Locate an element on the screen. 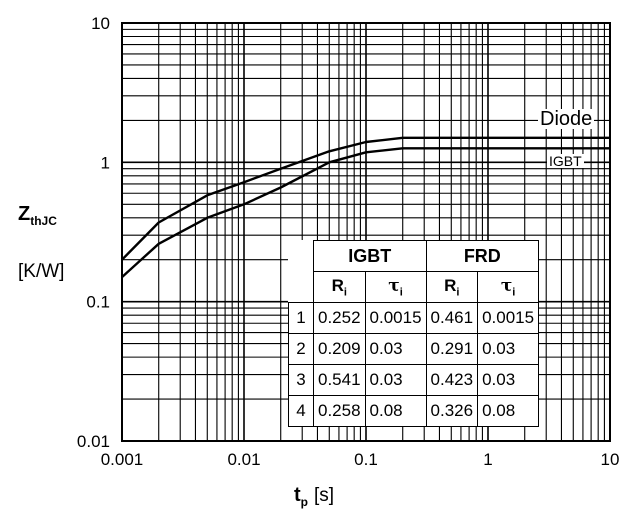 The width and height of the screenshot is (640, 512). frd-r-cell: 0.423 is located at coordinates (452, 380).